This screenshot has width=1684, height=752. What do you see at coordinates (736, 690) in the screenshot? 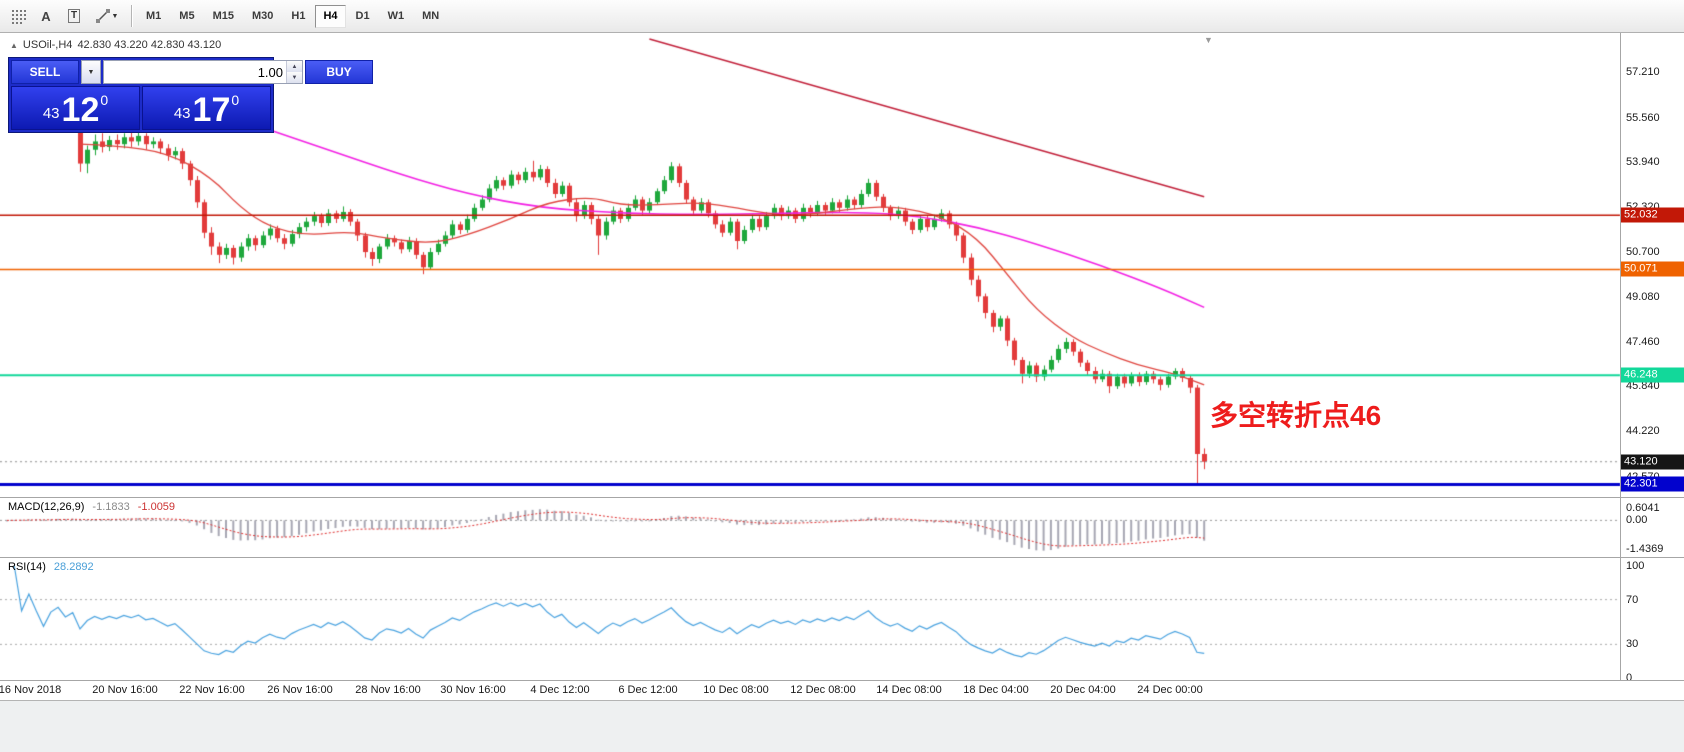
I see `time-axis-label: 10 Dec 08:00` at bounding box center [736, 690].